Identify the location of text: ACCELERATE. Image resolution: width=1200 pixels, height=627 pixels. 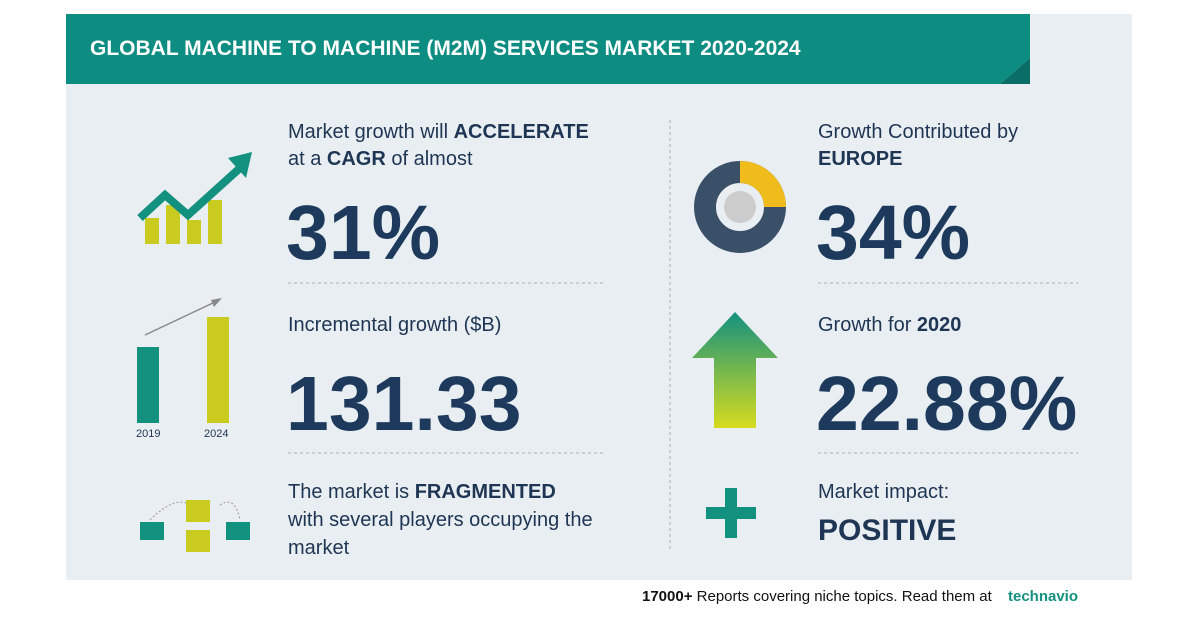
(521, 132).